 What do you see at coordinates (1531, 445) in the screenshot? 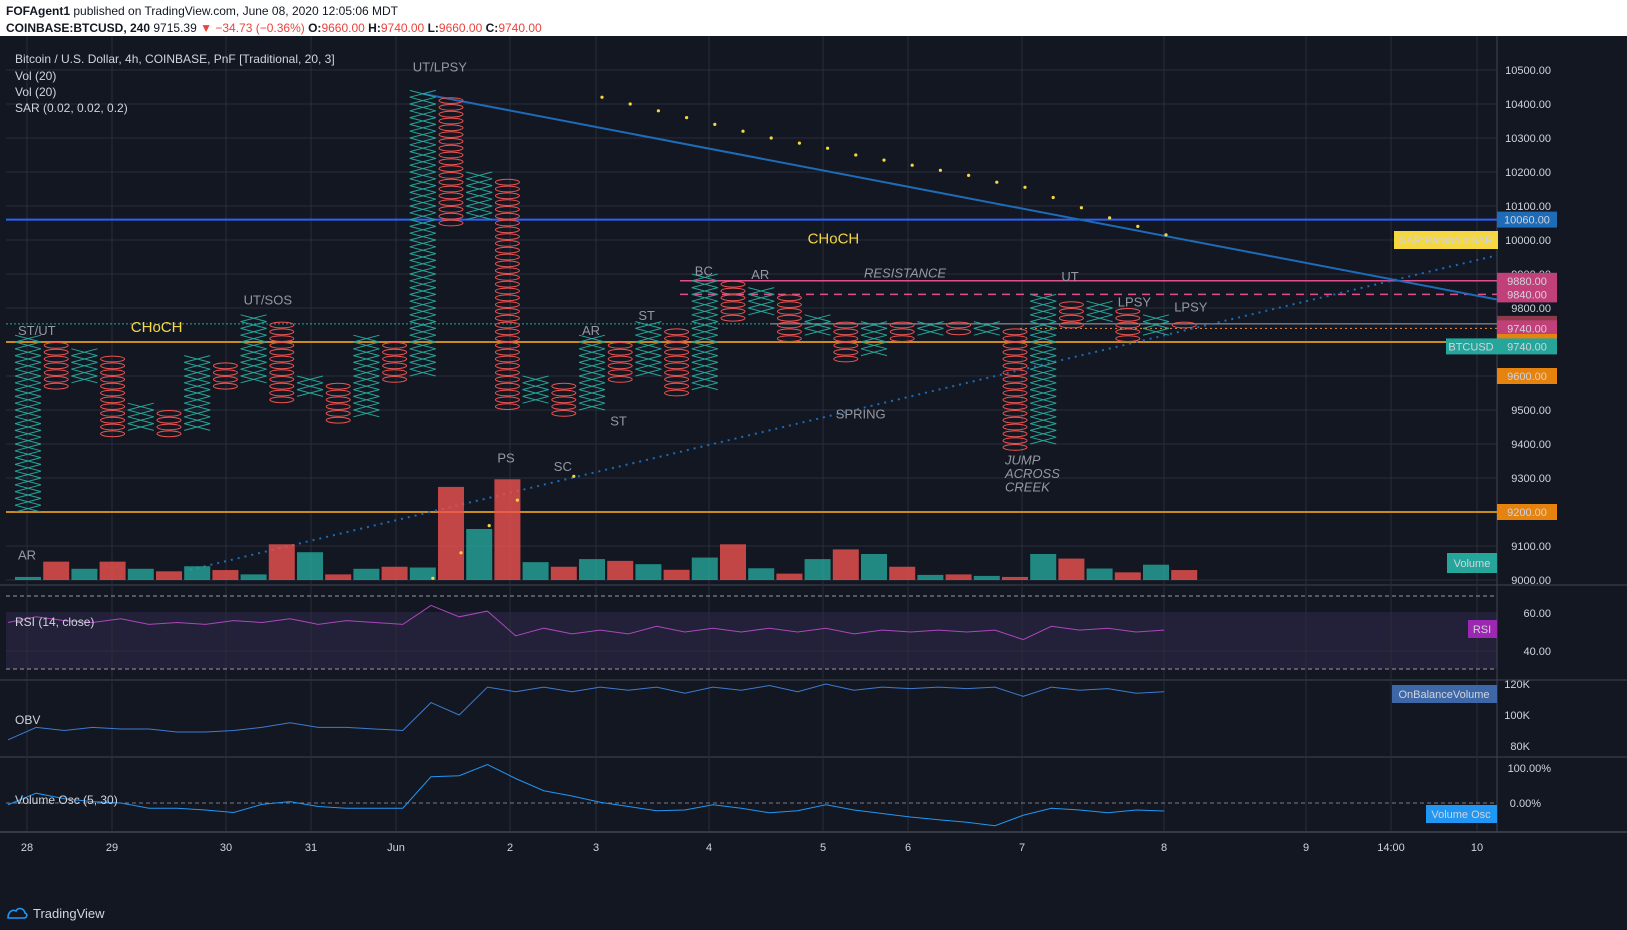
I see `price-tick-label: 9400.00` at bounding box center [1531, 445].